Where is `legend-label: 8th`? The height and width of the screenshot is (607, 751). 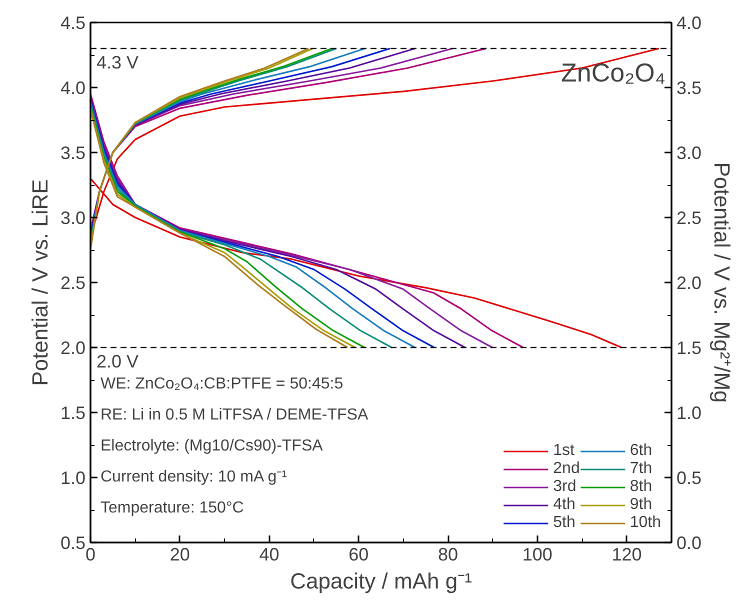
legend-label: 8th is located at coordinates (641, 487).